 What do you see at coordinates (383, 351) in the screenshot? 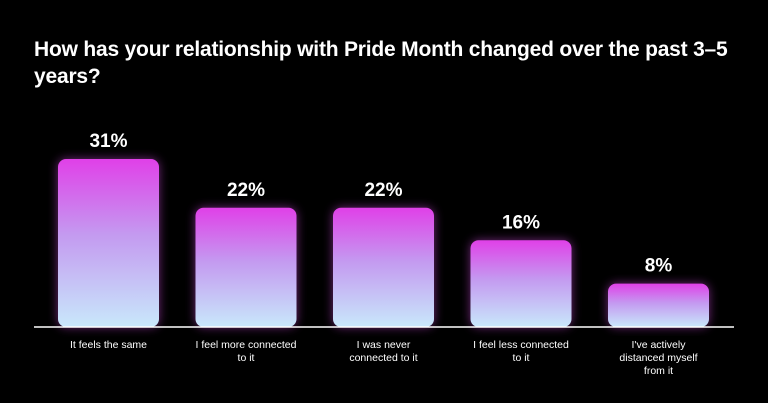
I see `category-label: I was never connected to it` at bounding box center [383, 351].